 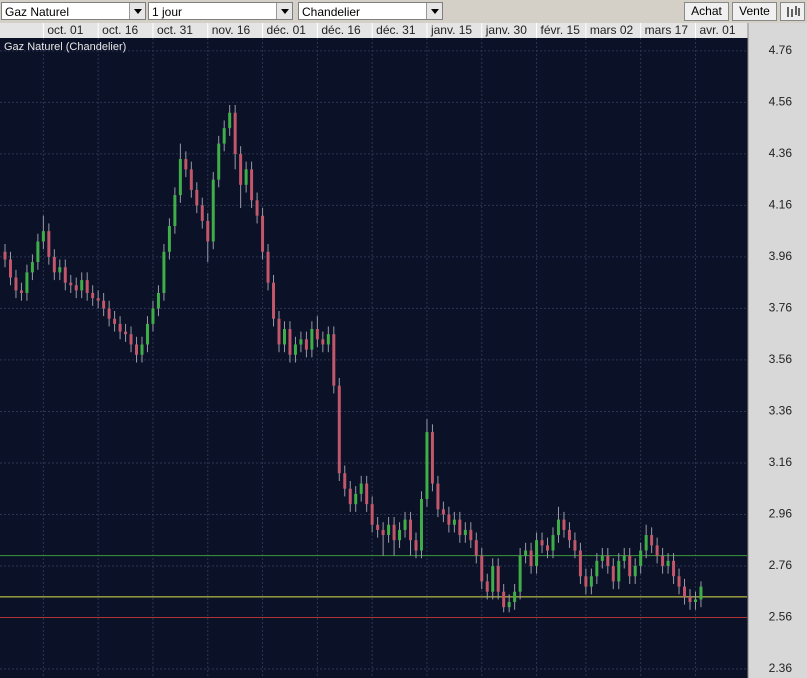 What do you see at coordinates (781, 462) in the screenshot?
I see `y-tick-label: 3.16` at bounding box center [781, 462].